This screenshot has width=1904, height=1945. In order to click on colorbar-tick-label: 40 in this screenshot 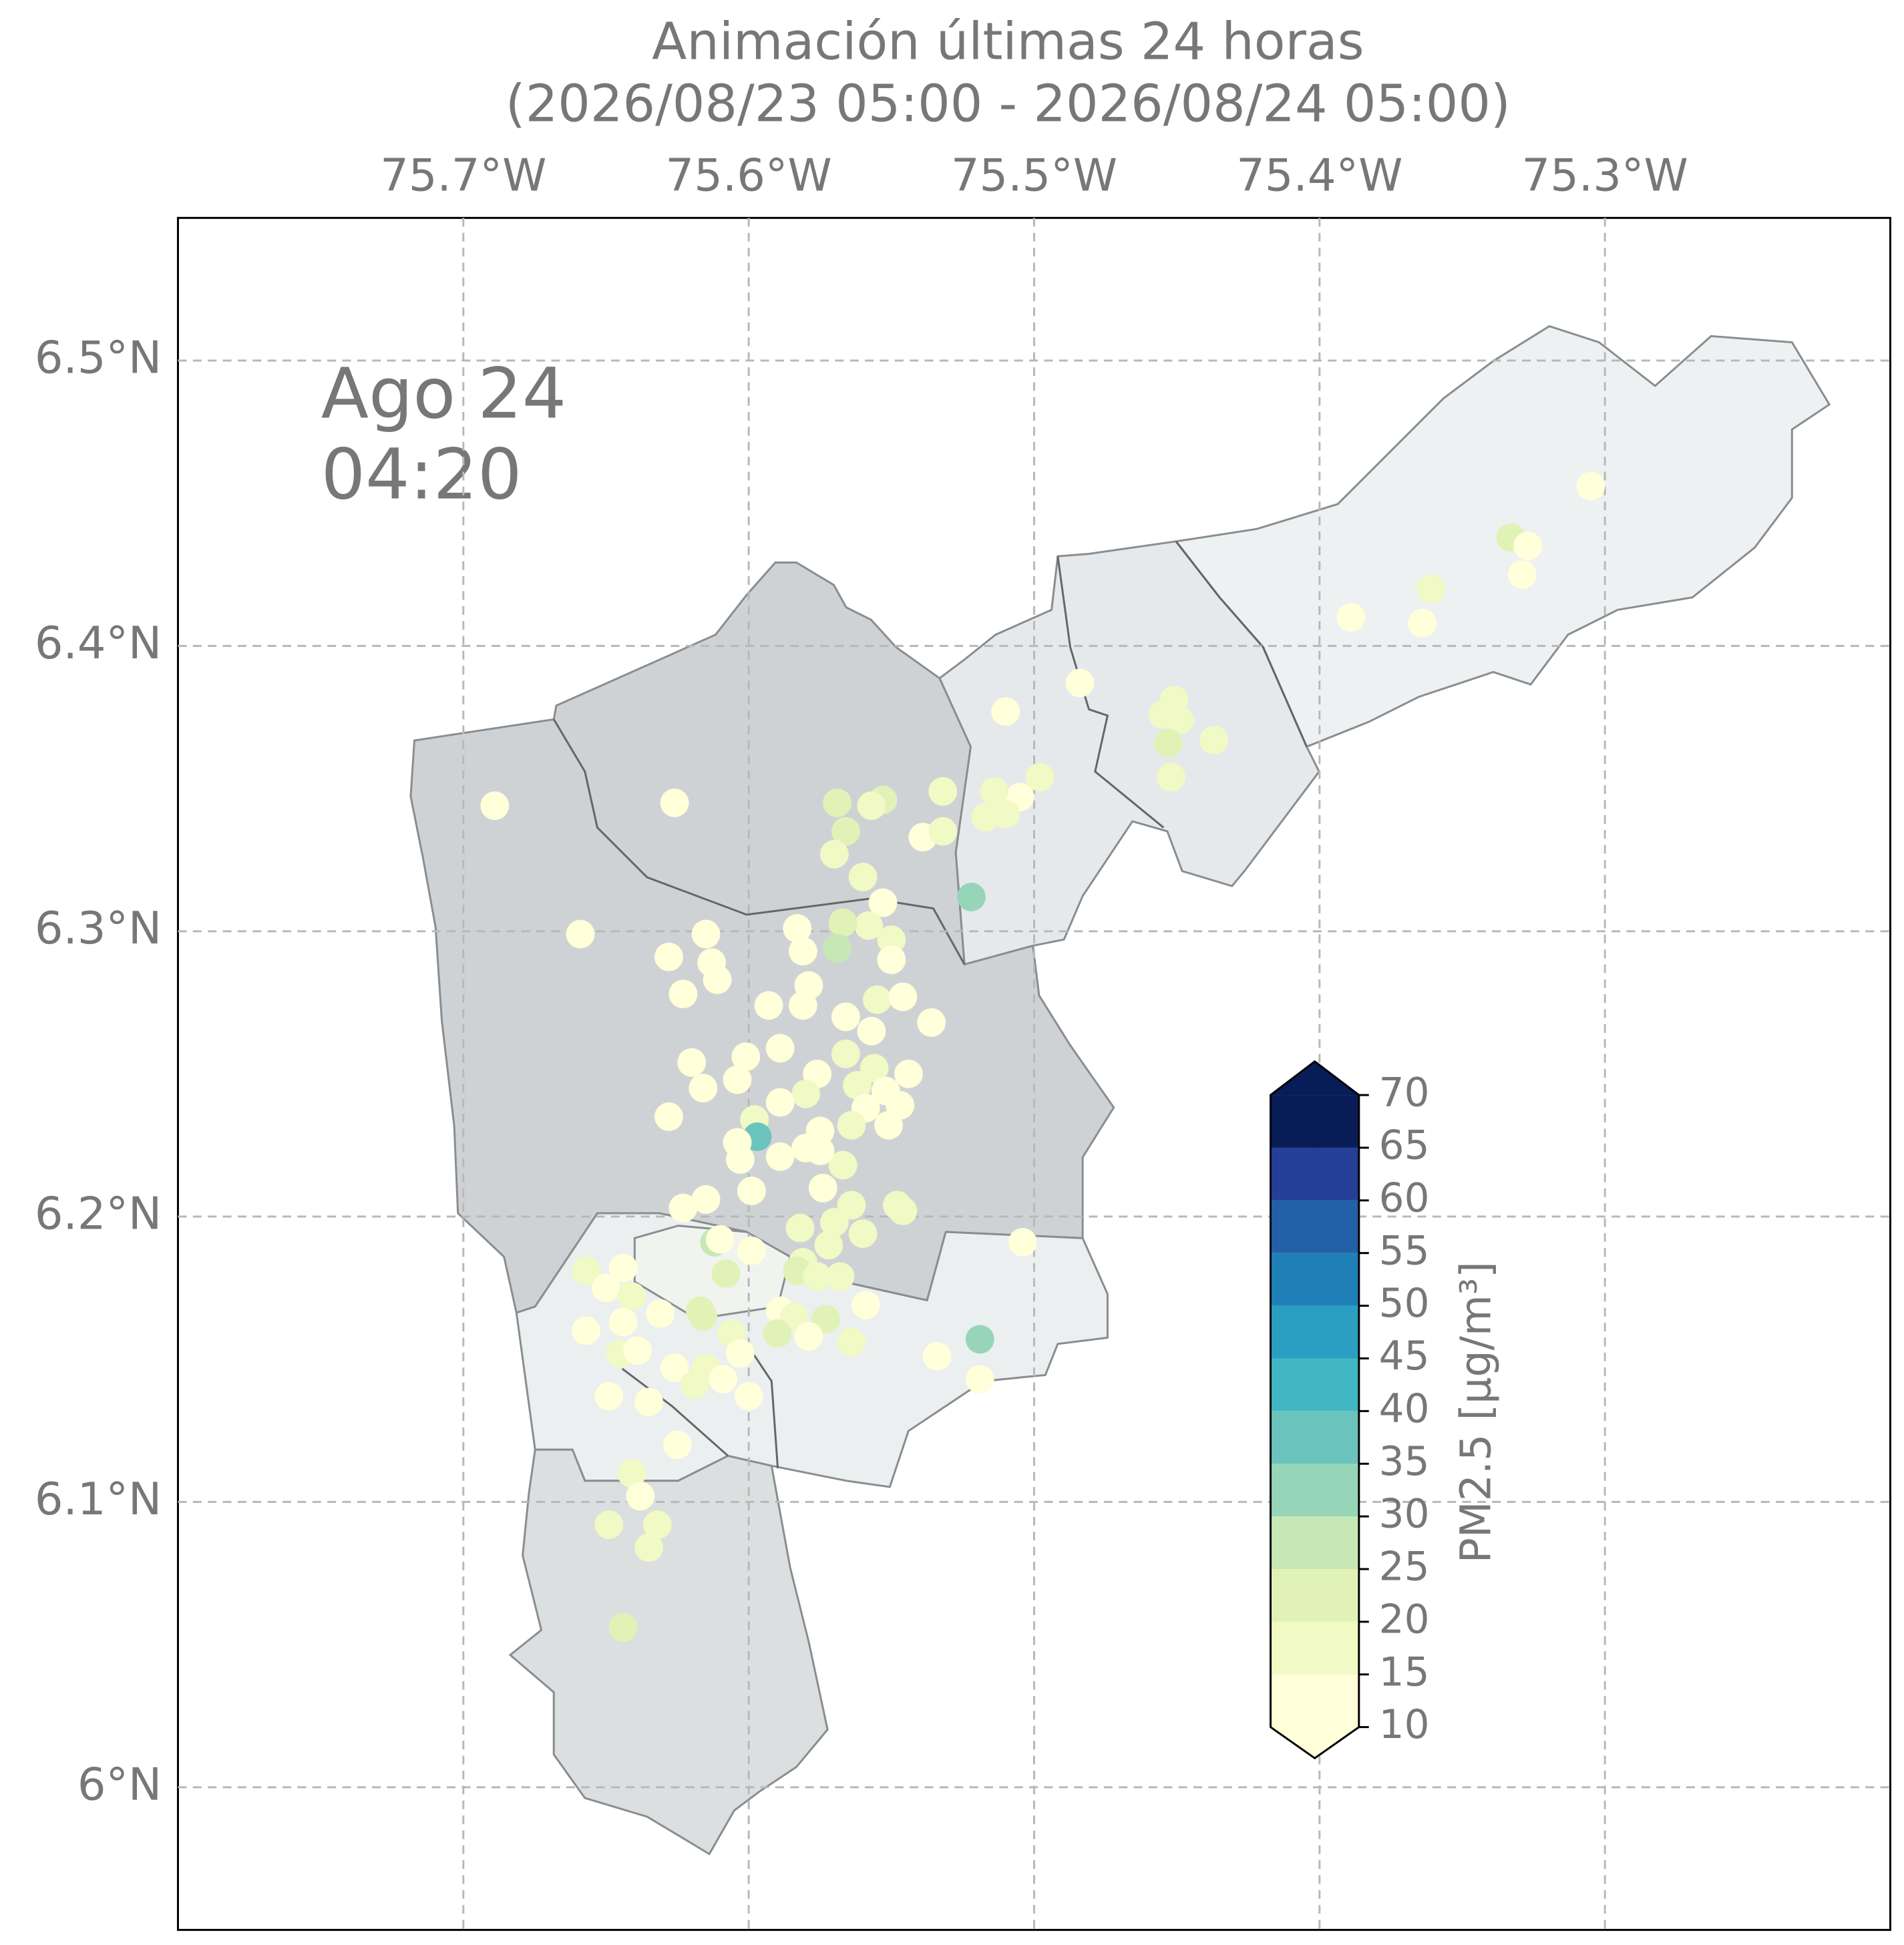, I will do `click(1405, 1409)`.